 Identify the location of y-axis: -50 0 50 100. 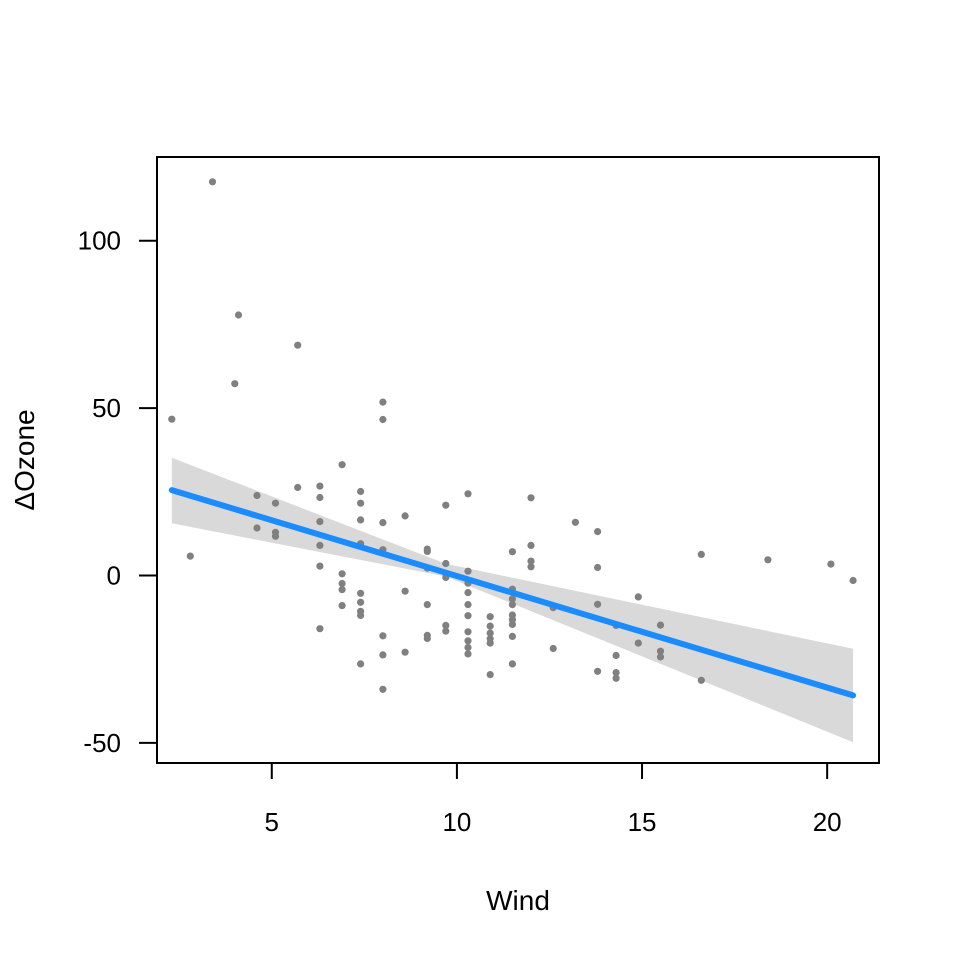
(118, 492).